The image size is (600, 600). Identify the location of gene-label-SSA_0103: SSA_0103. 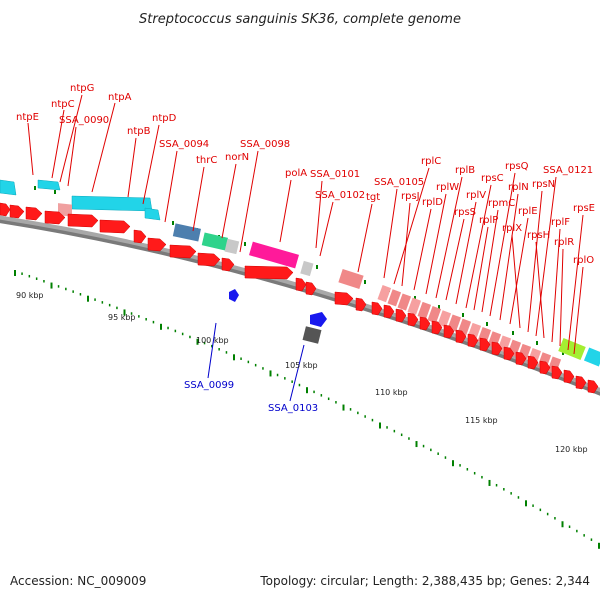
(293, 408).